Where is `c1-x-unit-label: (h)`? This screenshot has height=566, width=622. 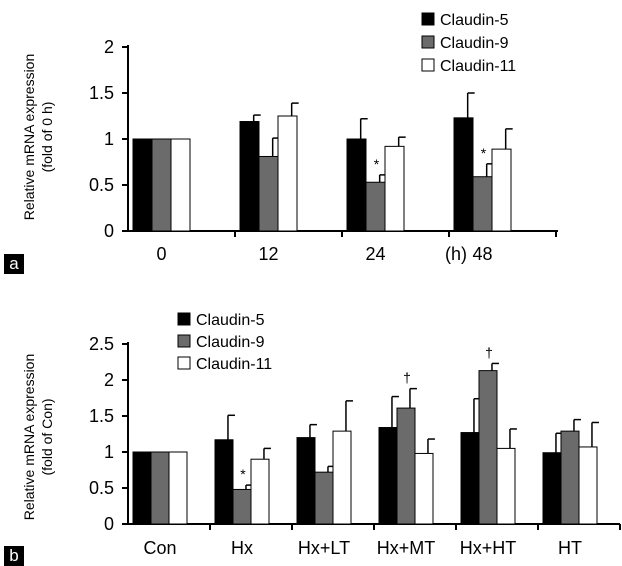 c1-x-unit-label: (h) is located at coordinates (456, 254).